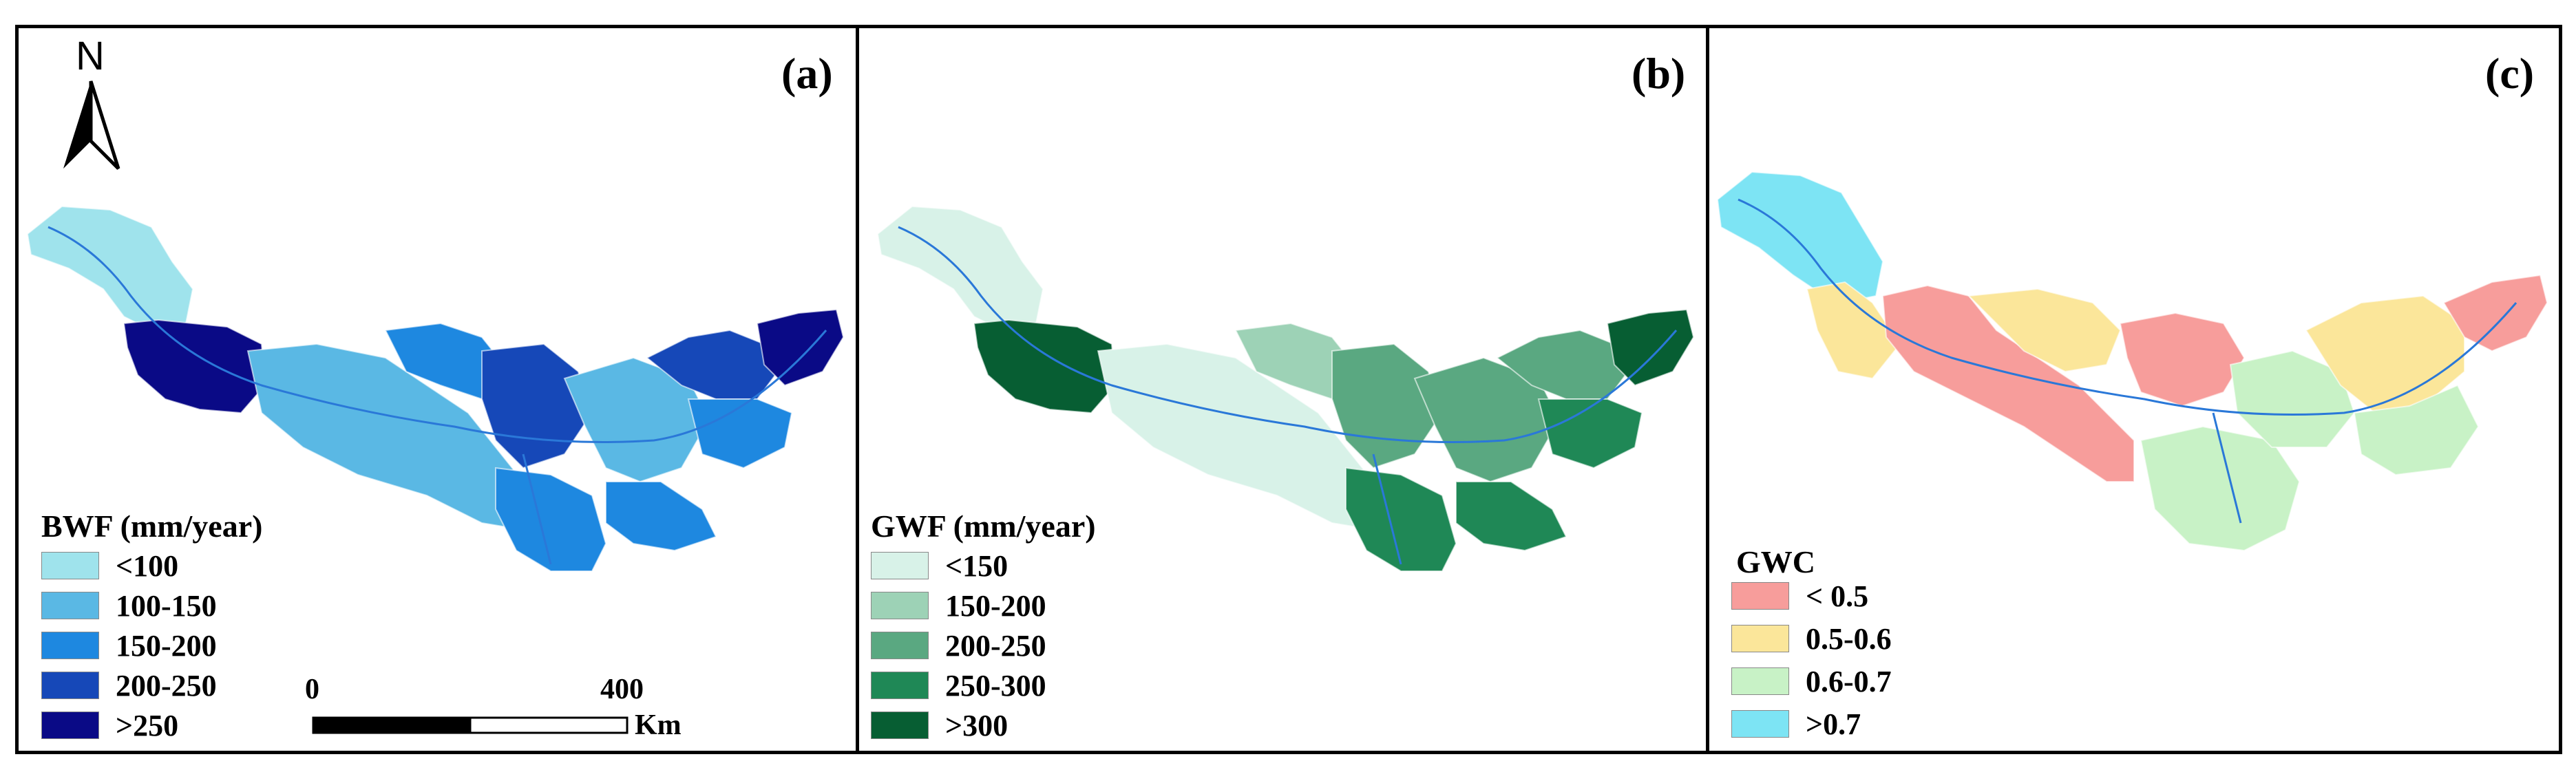  What do you see at coordinates (110, 565) in the screenshot?
I see `legend-item-bwf: <100` at bounding box center [110, 565].